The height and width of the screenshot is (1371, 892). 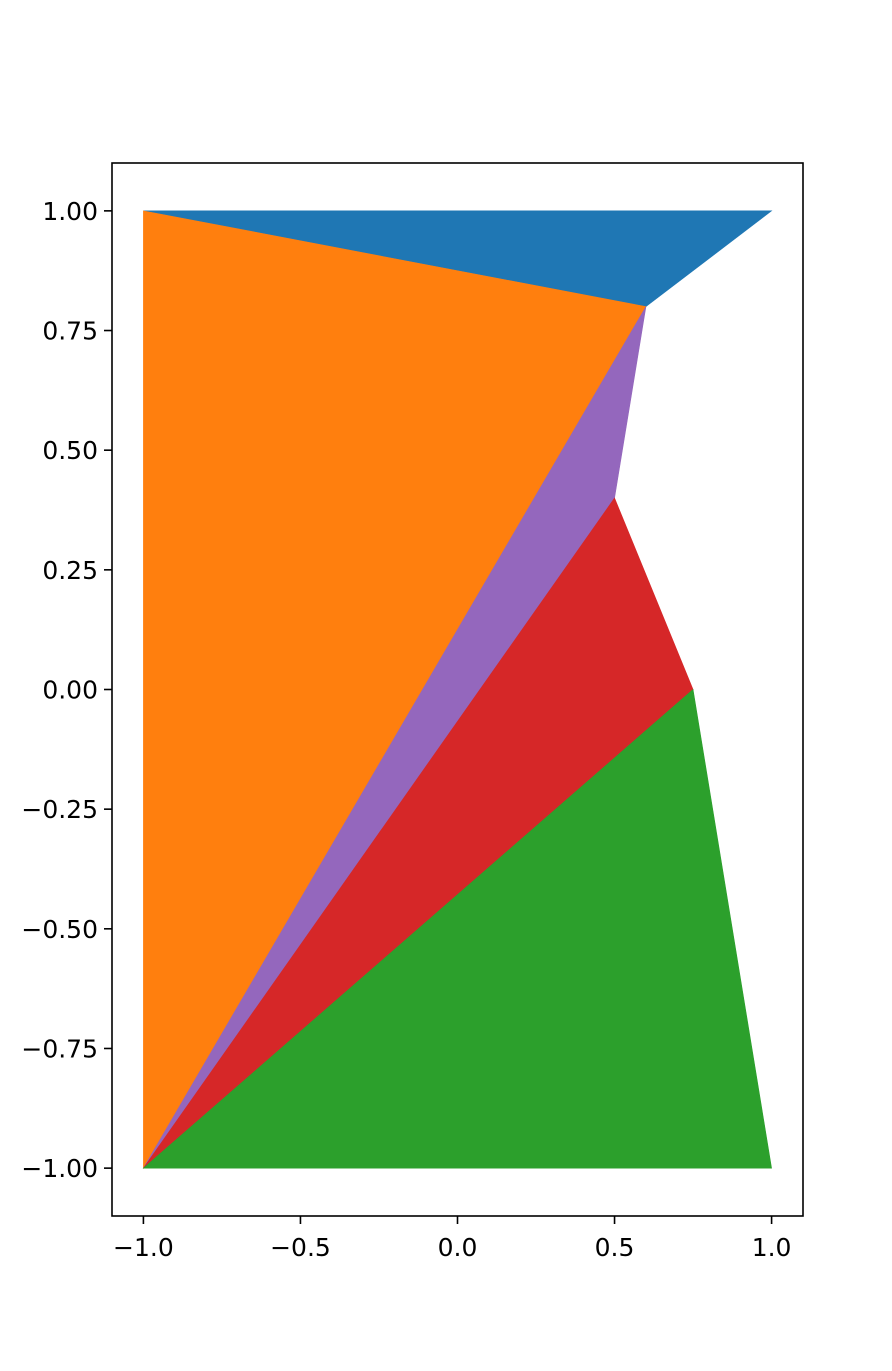 What do you see at coordinates (59, 1048) in the screenshot?
I see `y-tick-label: −0.75` at bounding box center [59, 1048].